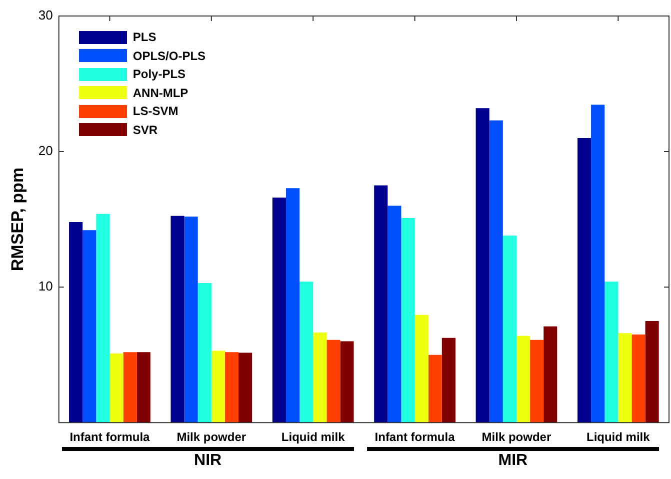 Image resolution: width=671 pixels, height=479 pixels. Describe the element at coordinates (45, 15) in the screenshot. I see `y-tick-label: 30` at that location.